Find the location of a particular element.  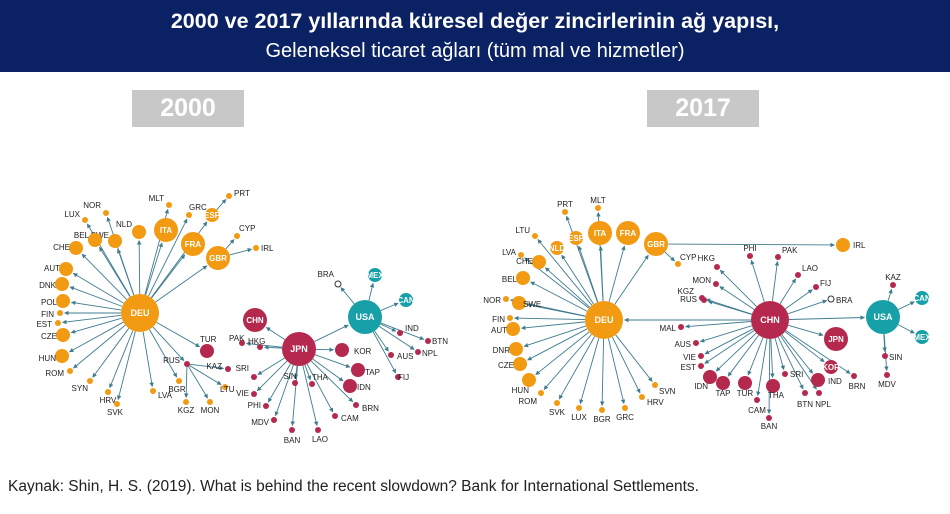

net2017-node-label-nld: NLD is located at coordinates (557, 248).